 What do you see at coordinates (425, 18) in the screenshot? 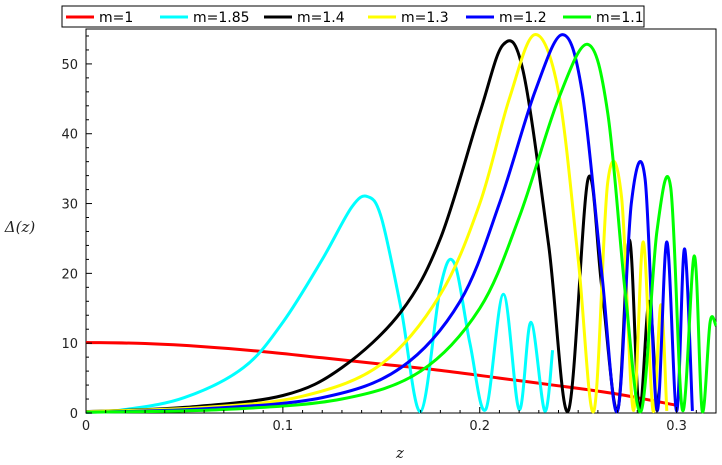
I see `legend-label: m=1.3` at bounding box center [425, 18].